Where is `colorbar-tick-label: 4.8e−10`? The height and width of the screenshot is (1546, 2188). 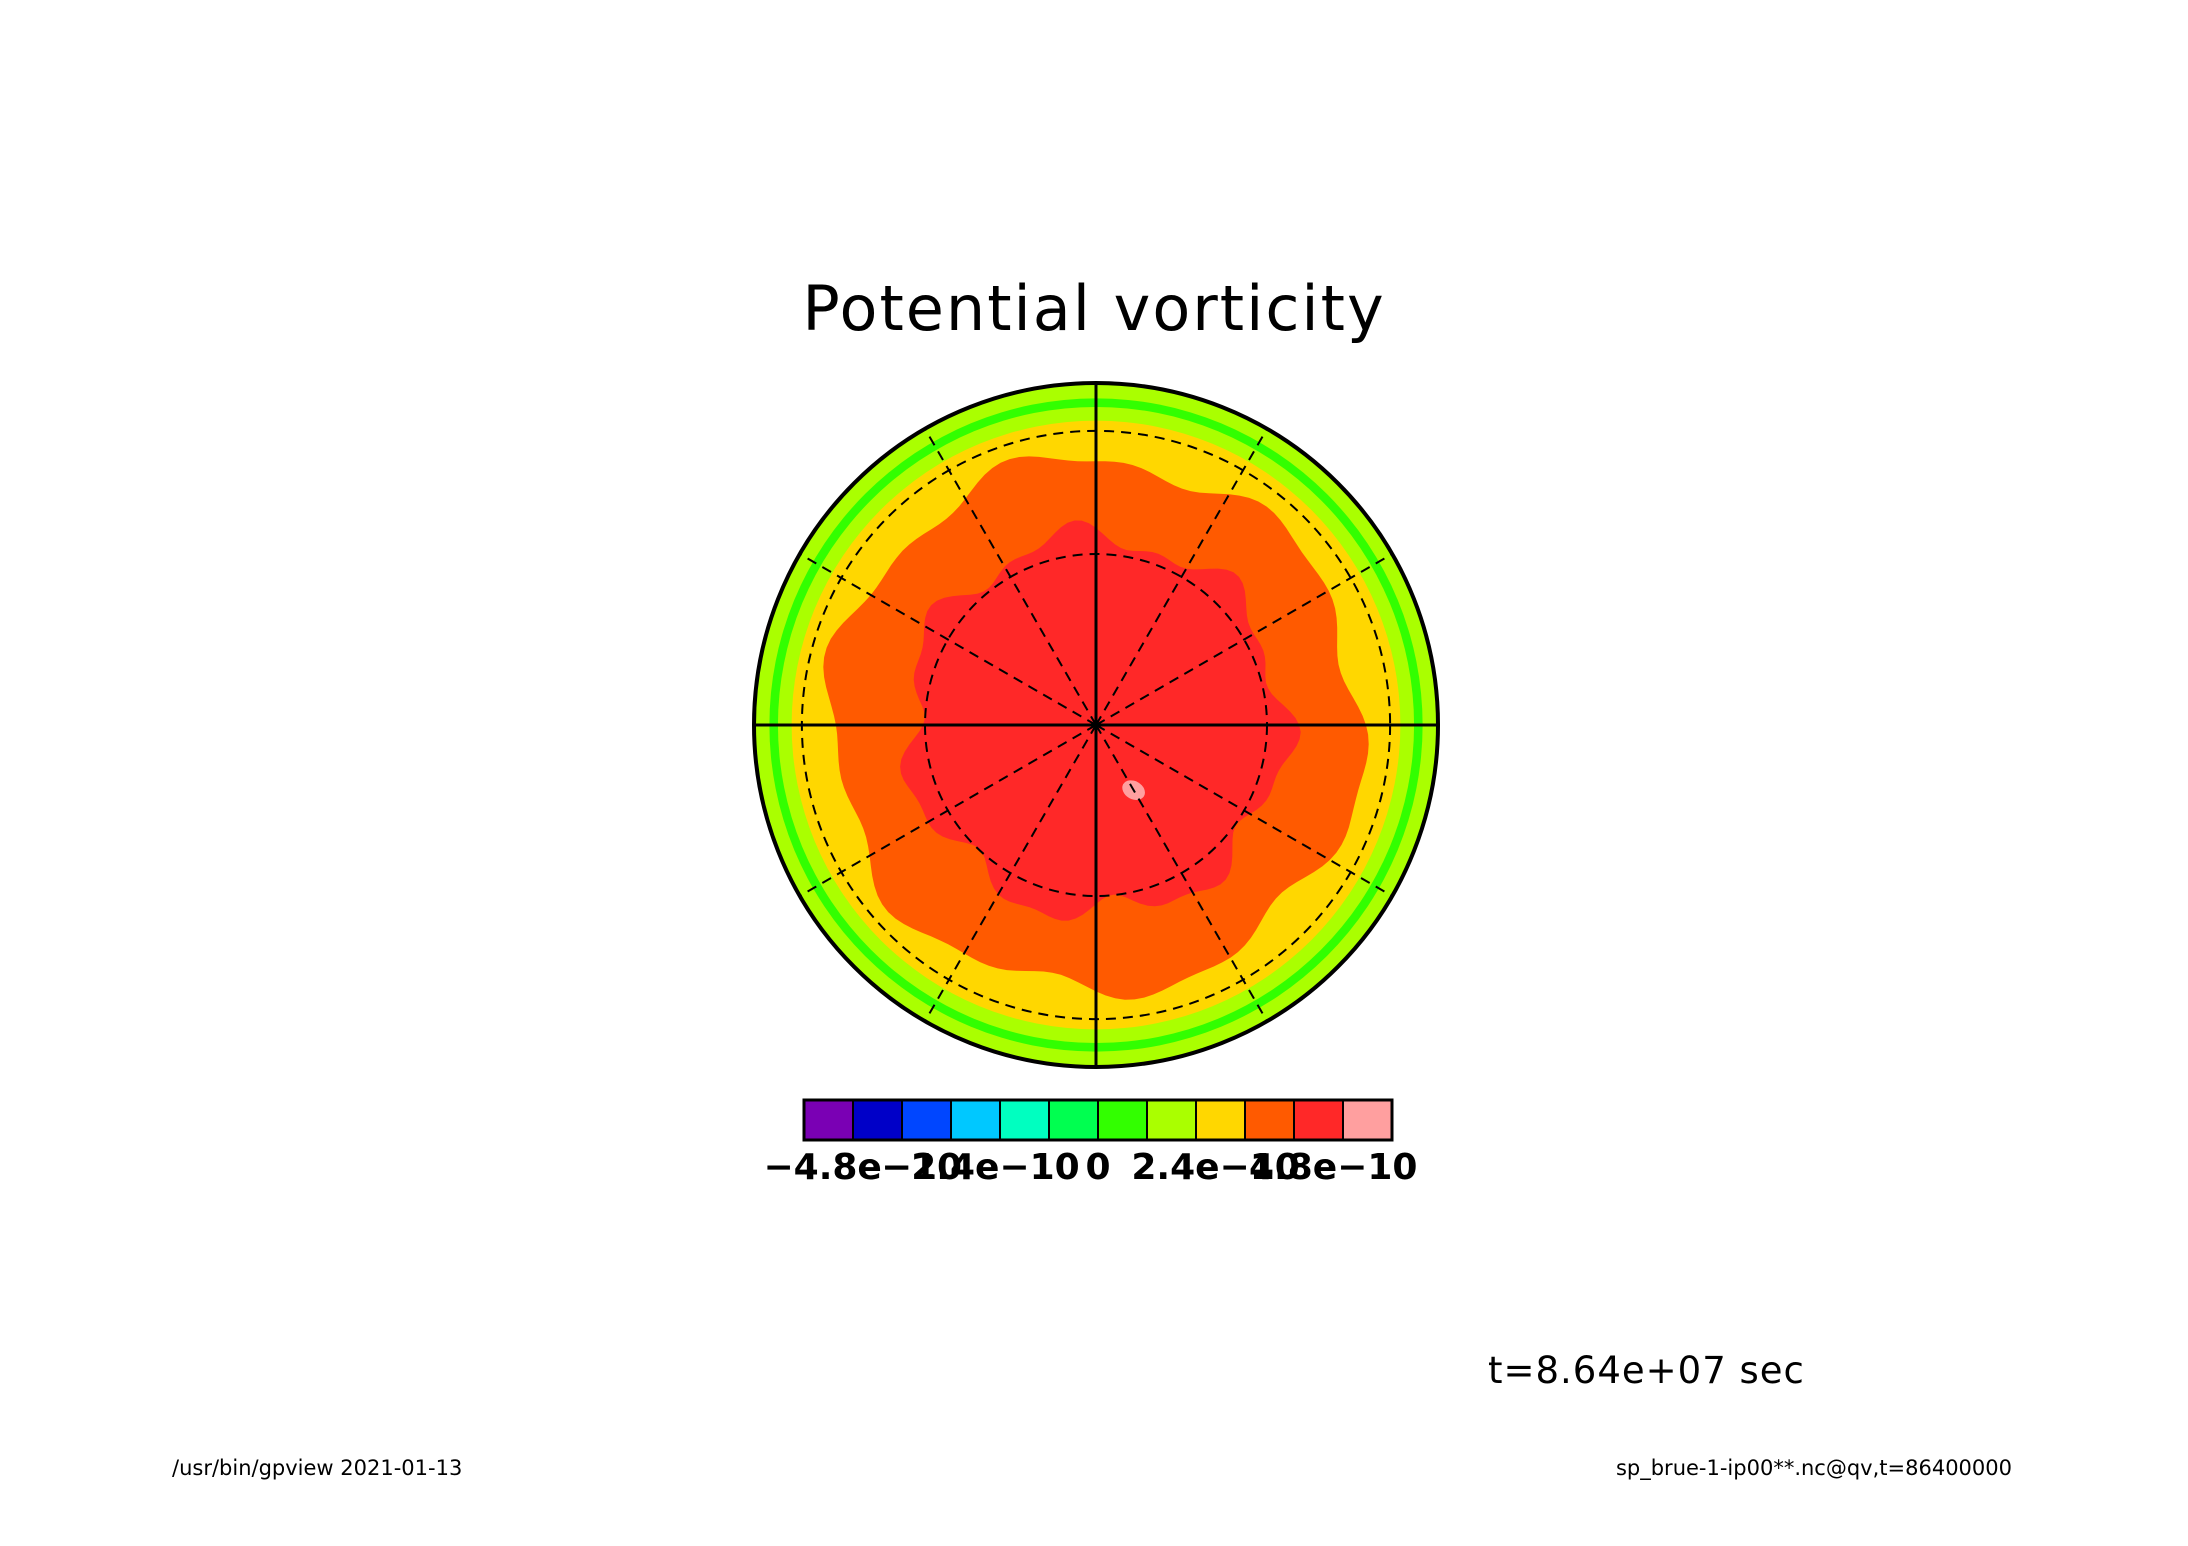
colorbar-tick-label: 4.8e−10 is located at coordinates (1333, 1167).